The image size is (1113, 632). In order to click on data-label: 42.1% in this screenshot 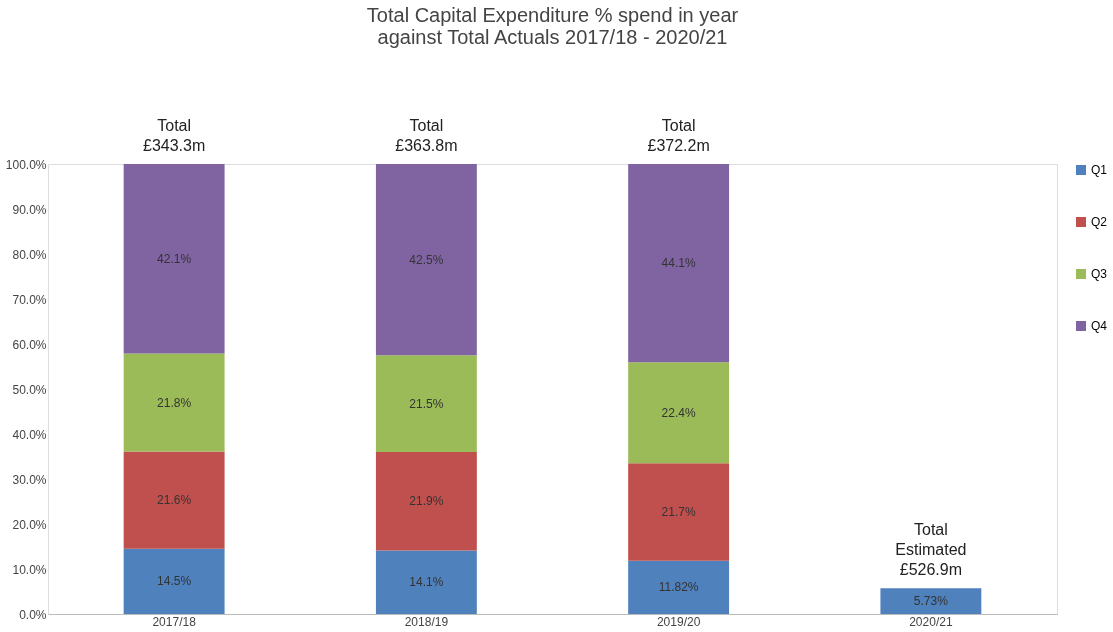, I will do `click(174, 258)`.